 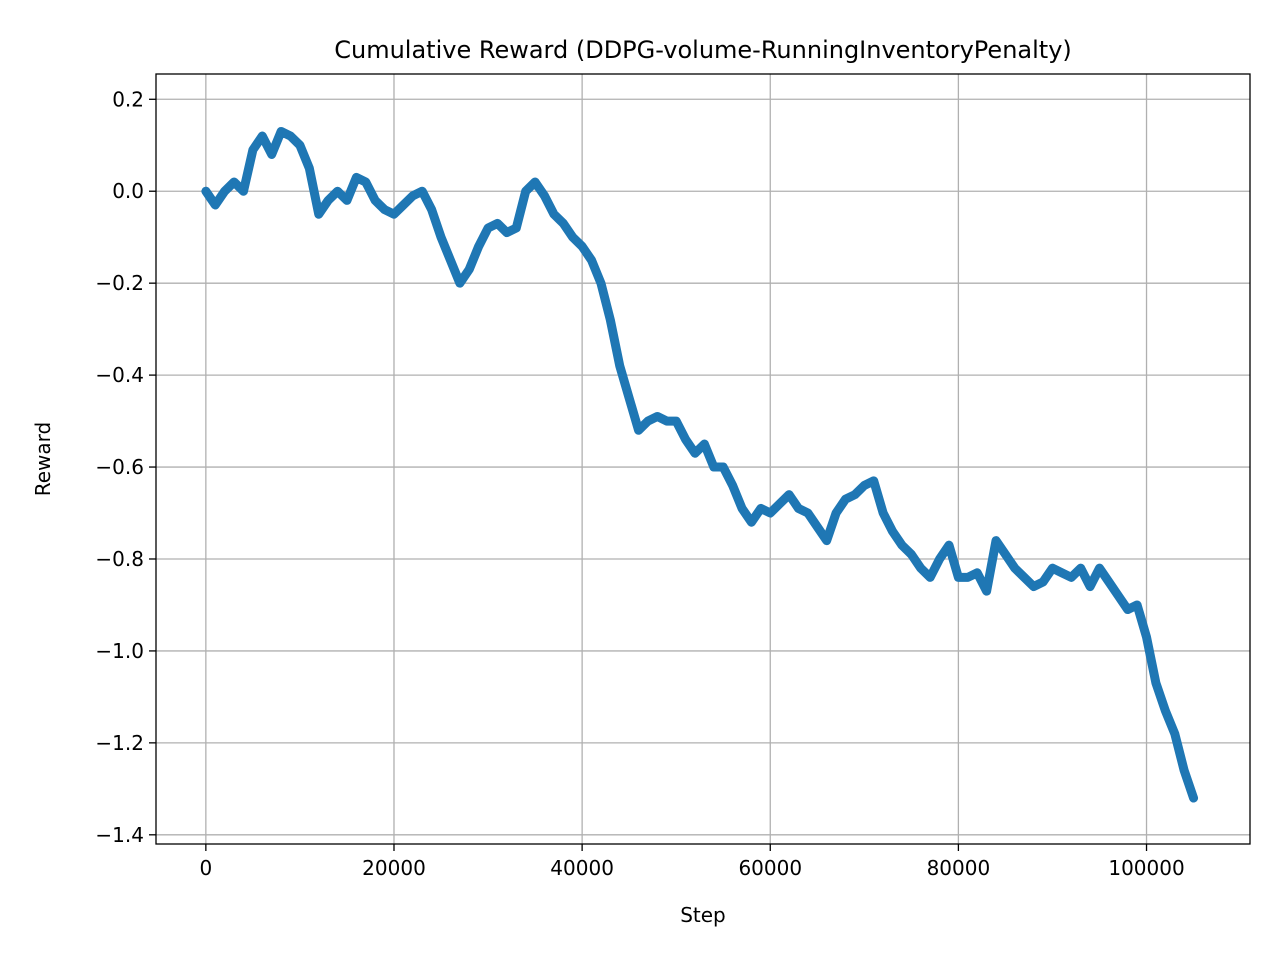 What do you see at coordinates (128, 99) in the screenshot?
I see `y-tick-label: 0.2` at bounding box center [128, 99].